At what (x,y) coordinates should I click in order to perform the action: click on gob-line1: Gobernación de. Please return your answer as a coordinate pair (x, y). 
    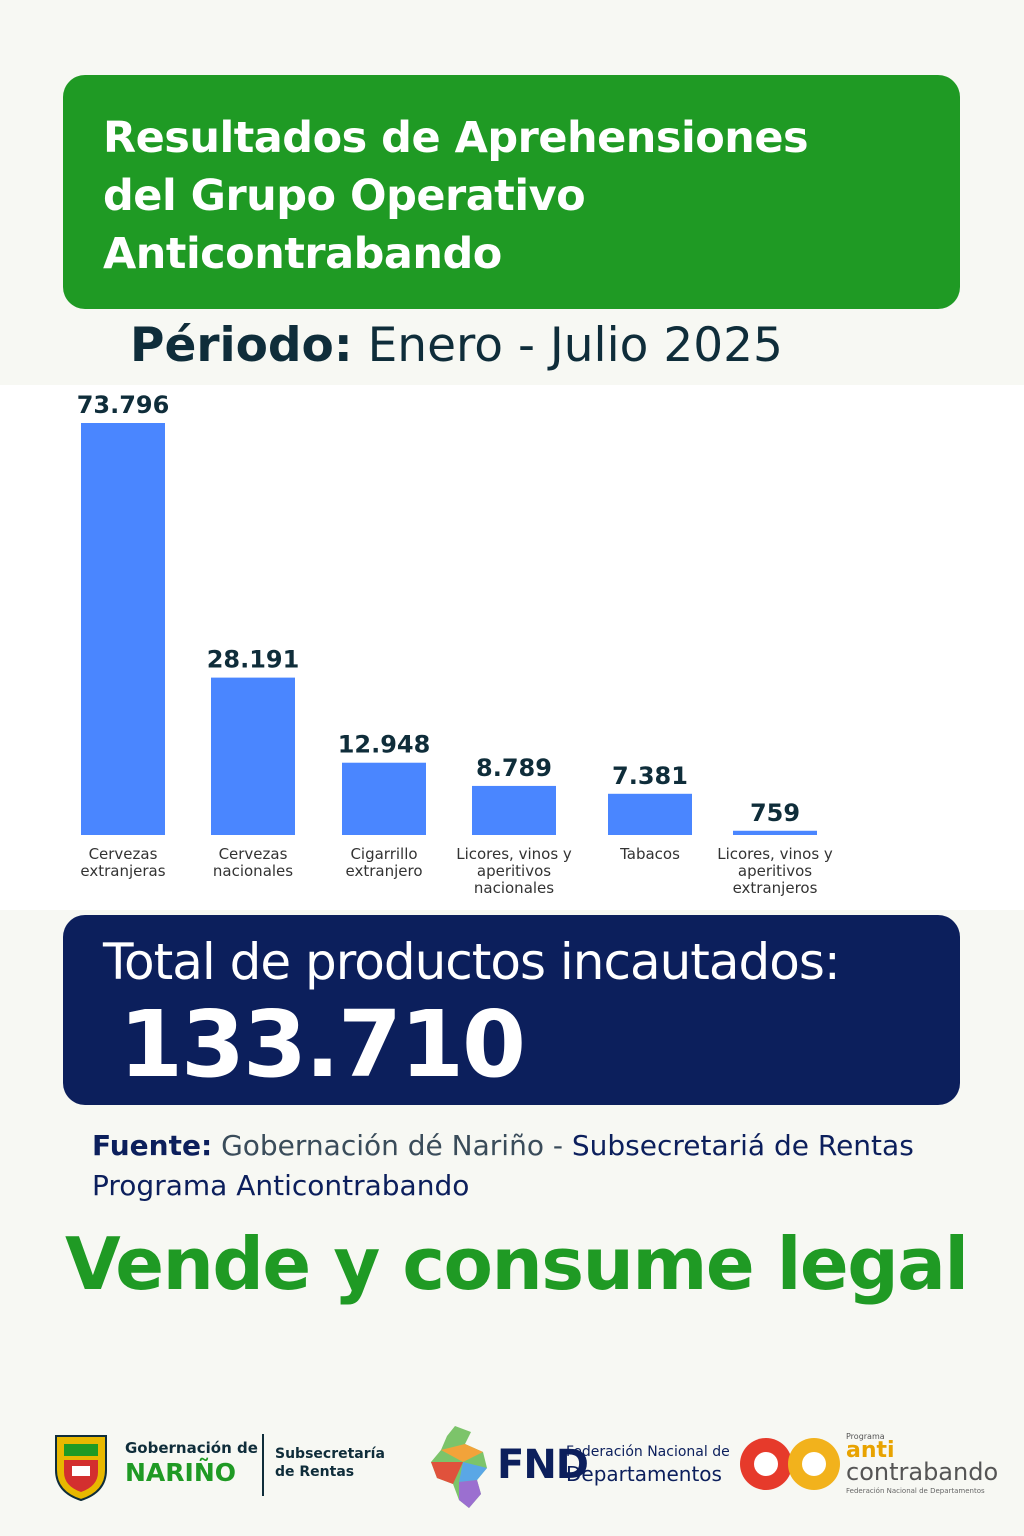
    Looking at the image, I should click on (191, 1448).